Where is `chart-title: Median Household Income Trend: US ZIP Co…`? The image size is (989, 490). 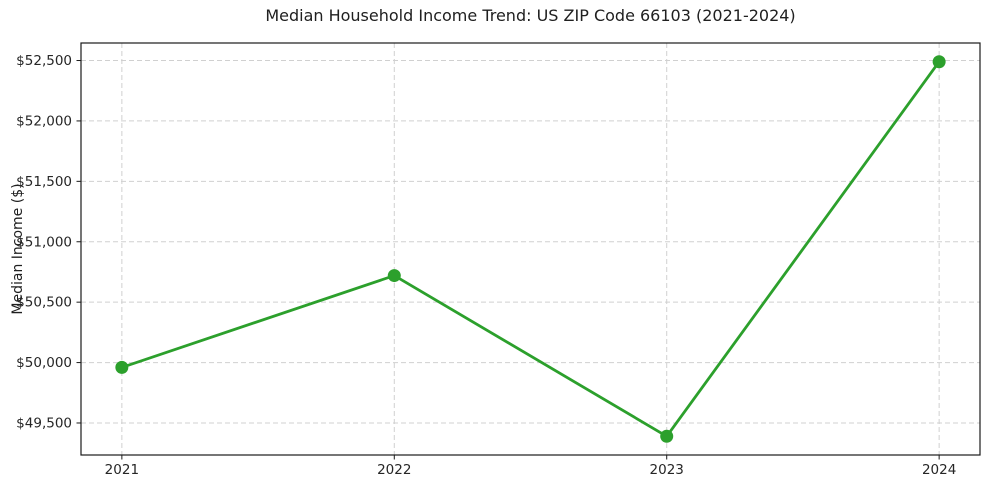 chart-title: Median Household Income Trend: US ZIP Co… is located at coordinates (530, 15).